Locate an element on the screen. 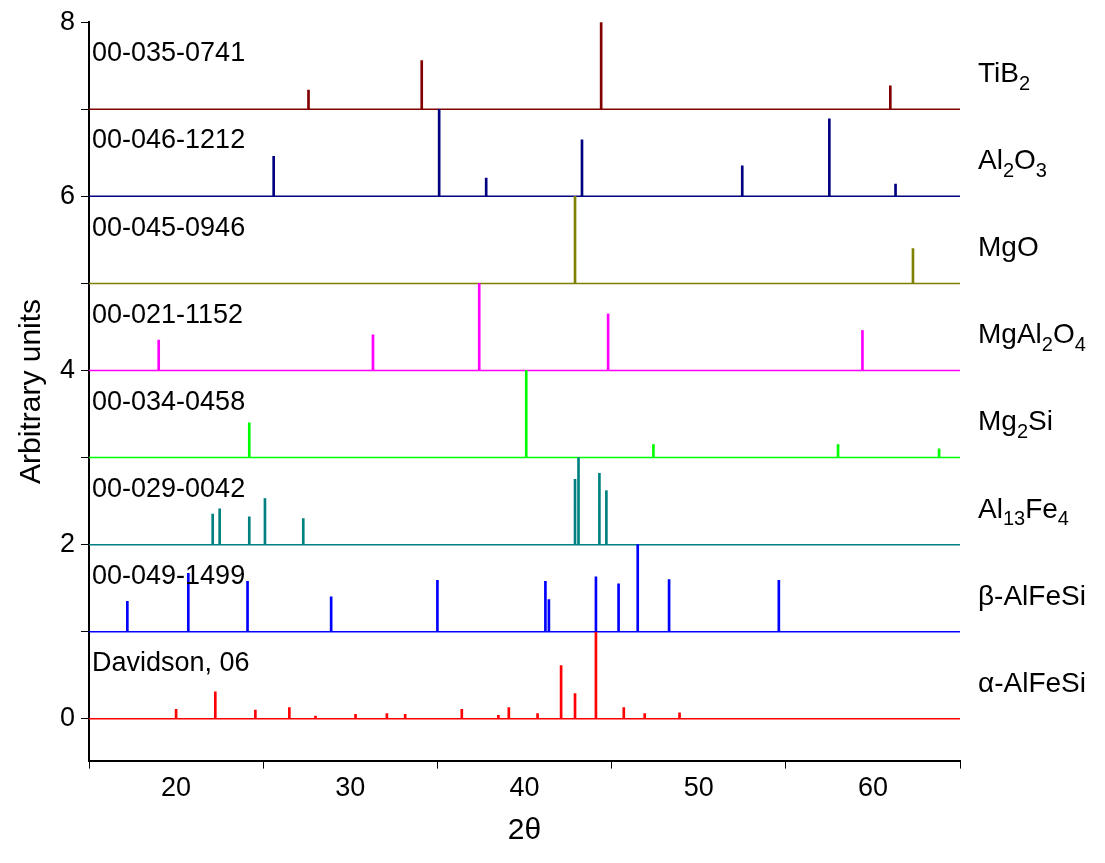 This screenshot has height=863, width=1105. text: MgO is located at coordinates (1008, 247).